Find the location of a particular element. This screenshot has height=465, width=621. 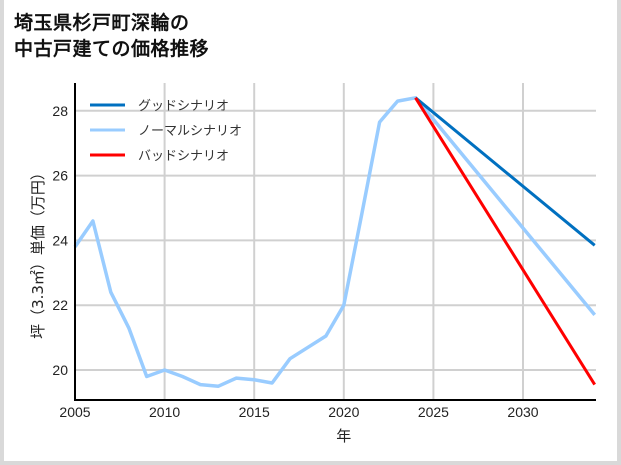

x-tick-label: 2005 is located at coordinates (74, 412).